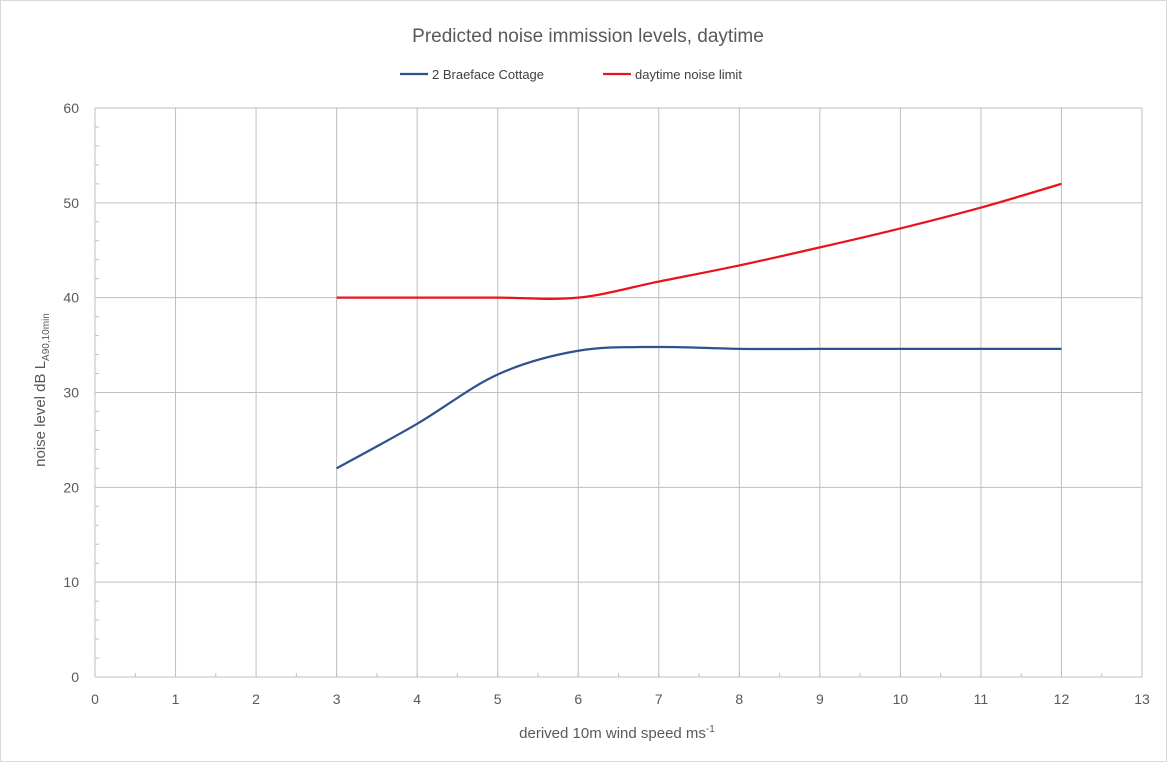 The height and width of the screenshot is (762, 1167). What do you see at coordinates (498, 699) in the screenshot?
I see `x-tick-label: 5` at bounding box center [498, 699].